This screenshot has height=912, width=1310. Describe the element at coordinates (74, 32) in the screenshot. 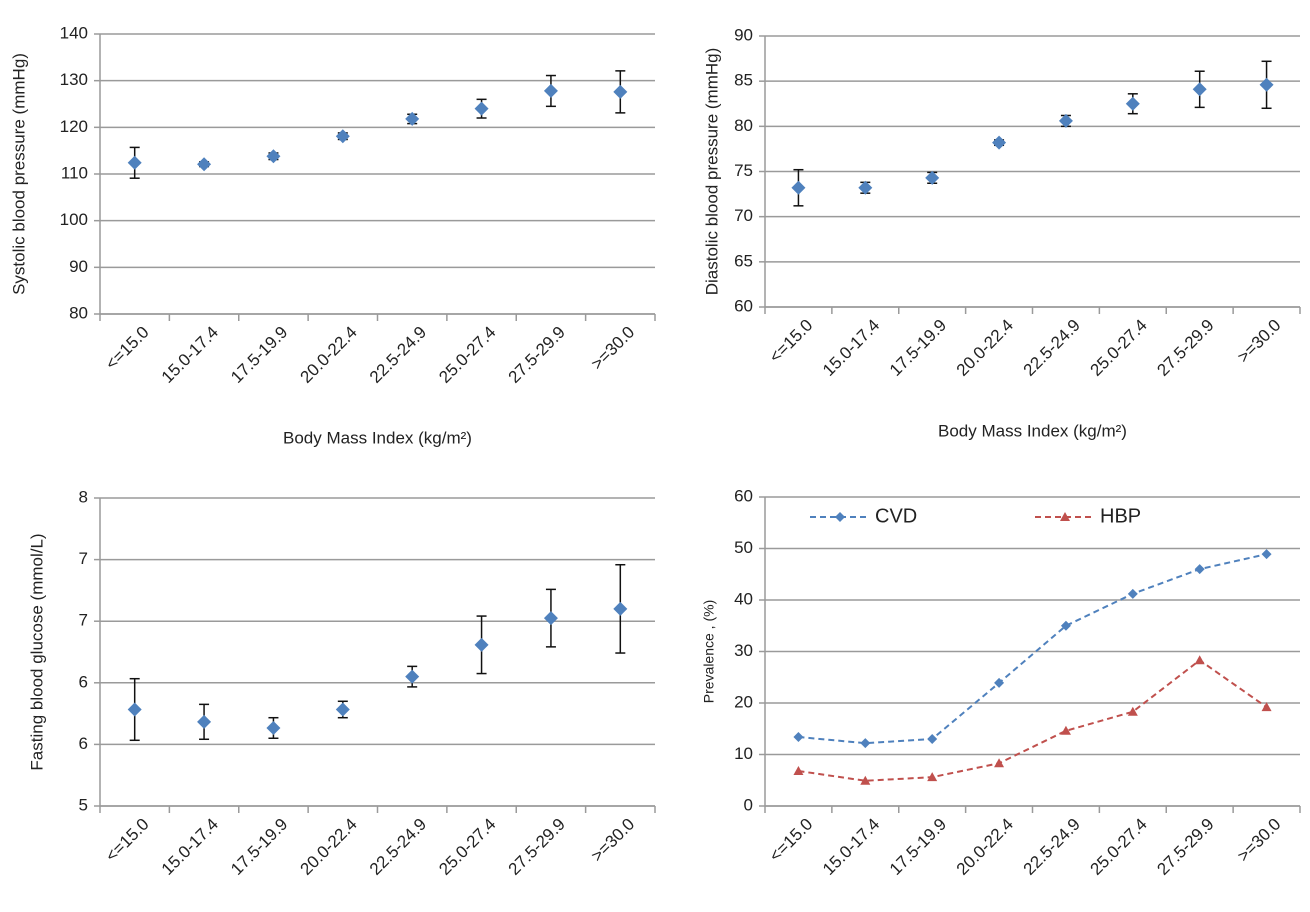

I see `y-tick-label: 140` at that location.